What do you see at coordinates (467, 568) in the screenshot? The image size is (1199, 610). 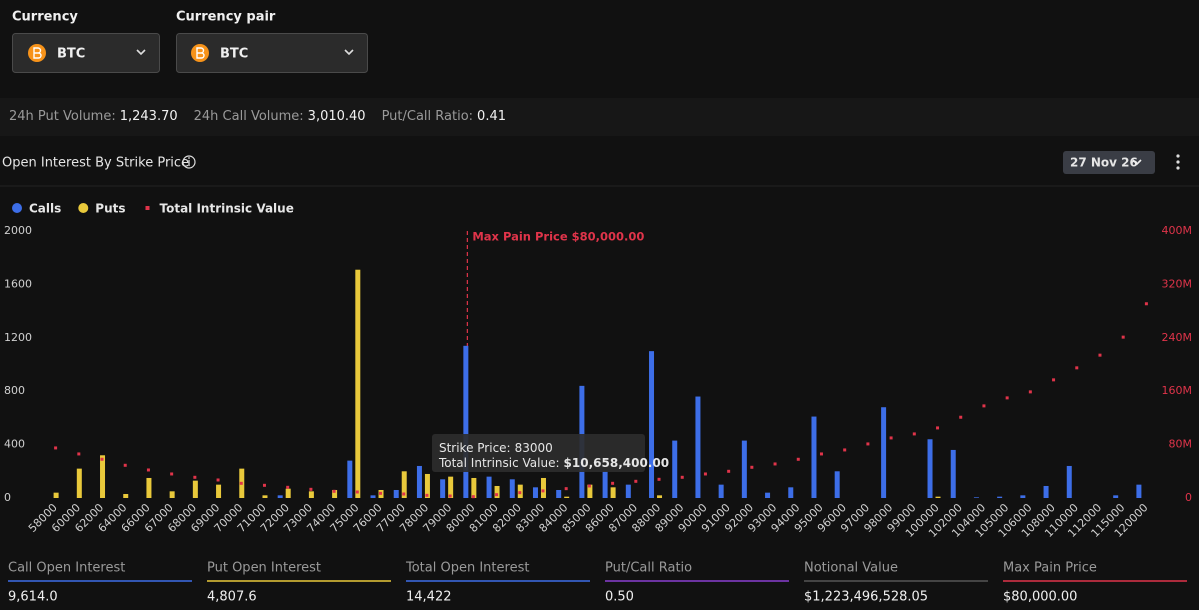 I see `summary-label: Total Open Interest` at bounding box center [467, 568].